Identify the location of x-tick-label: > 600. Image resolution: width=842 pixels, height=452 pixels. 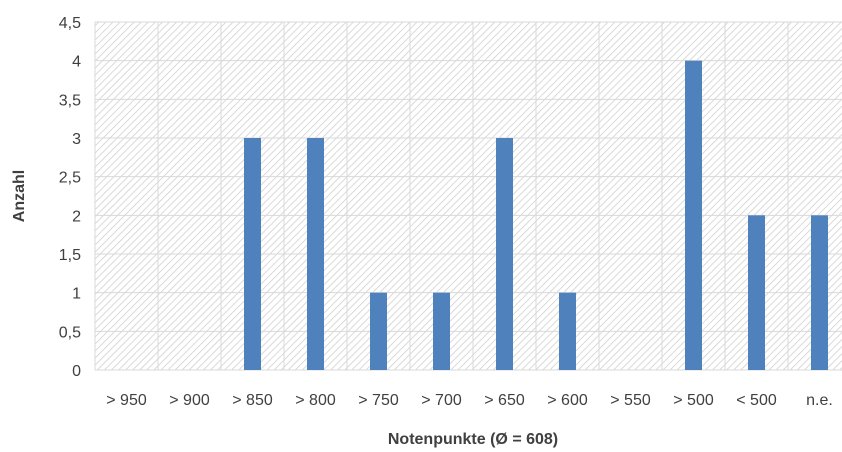
(567, 400).